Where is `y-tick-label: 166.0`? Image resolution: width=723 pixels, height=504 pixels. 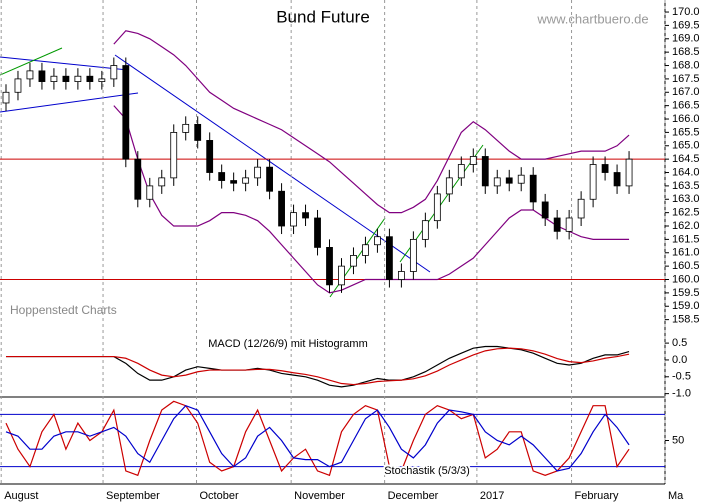 y-tick-label: 166.0 is located at coordinates (686, 119).